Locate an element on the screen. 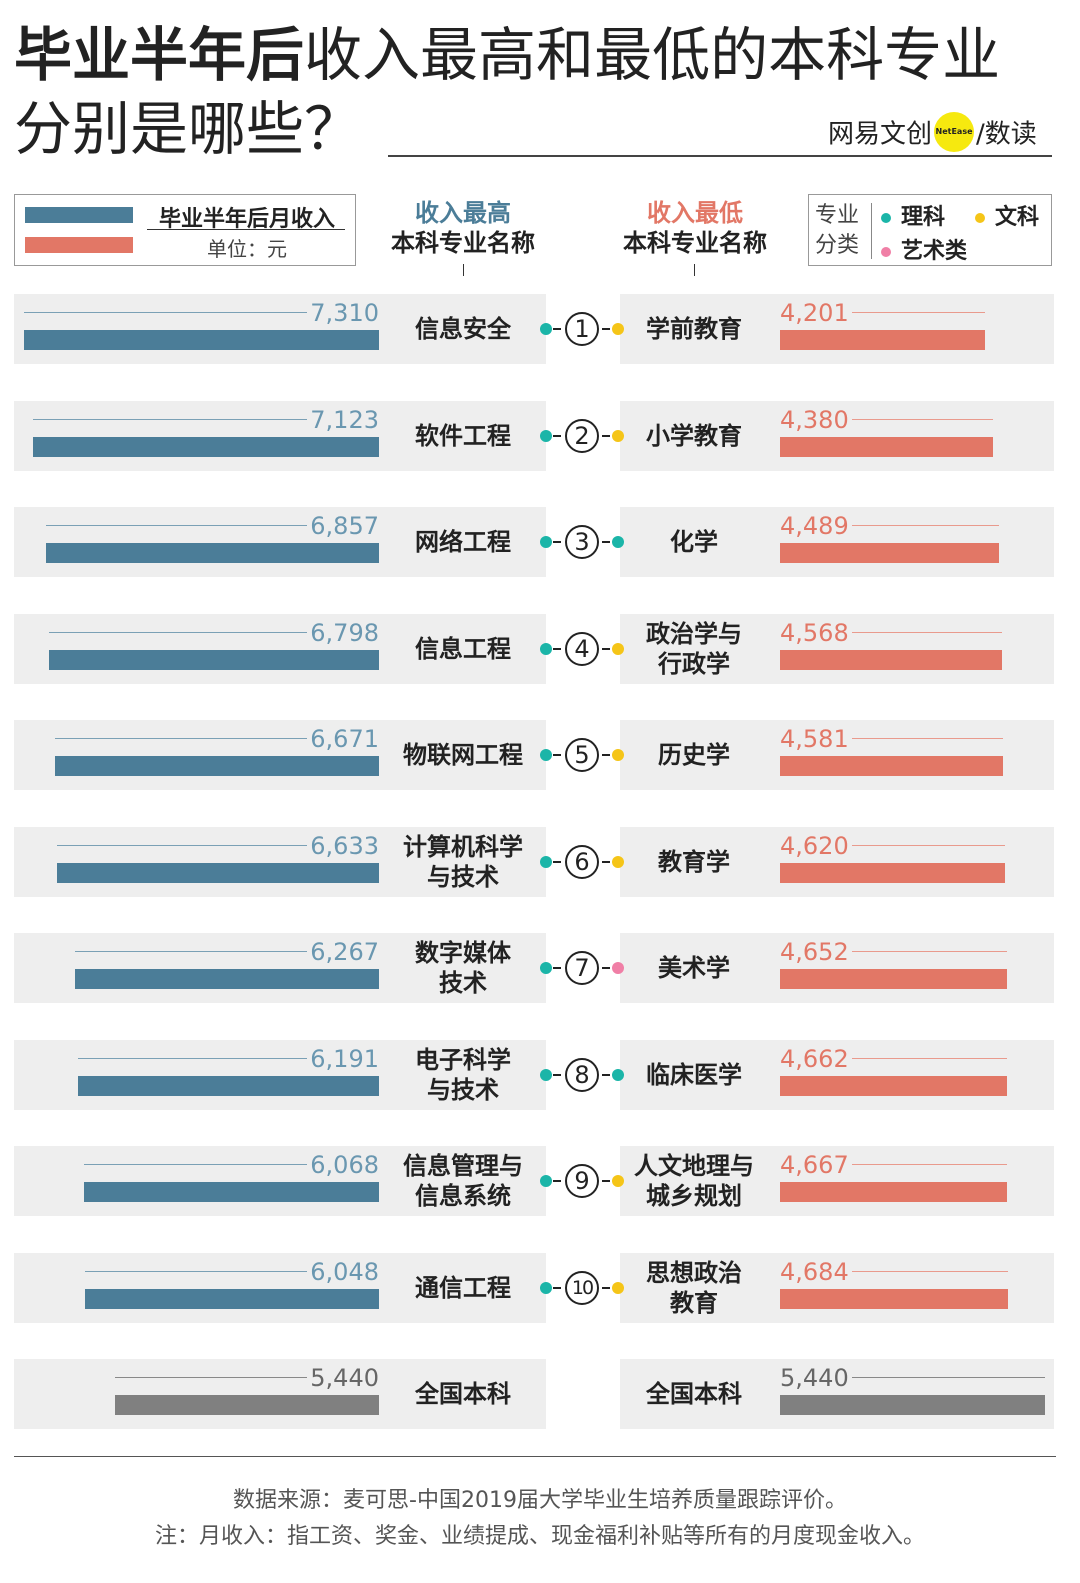 The image size is (1080, 1583). column-header-low-subtitle: 本科专业名称 is located at coordinates (695, 243).